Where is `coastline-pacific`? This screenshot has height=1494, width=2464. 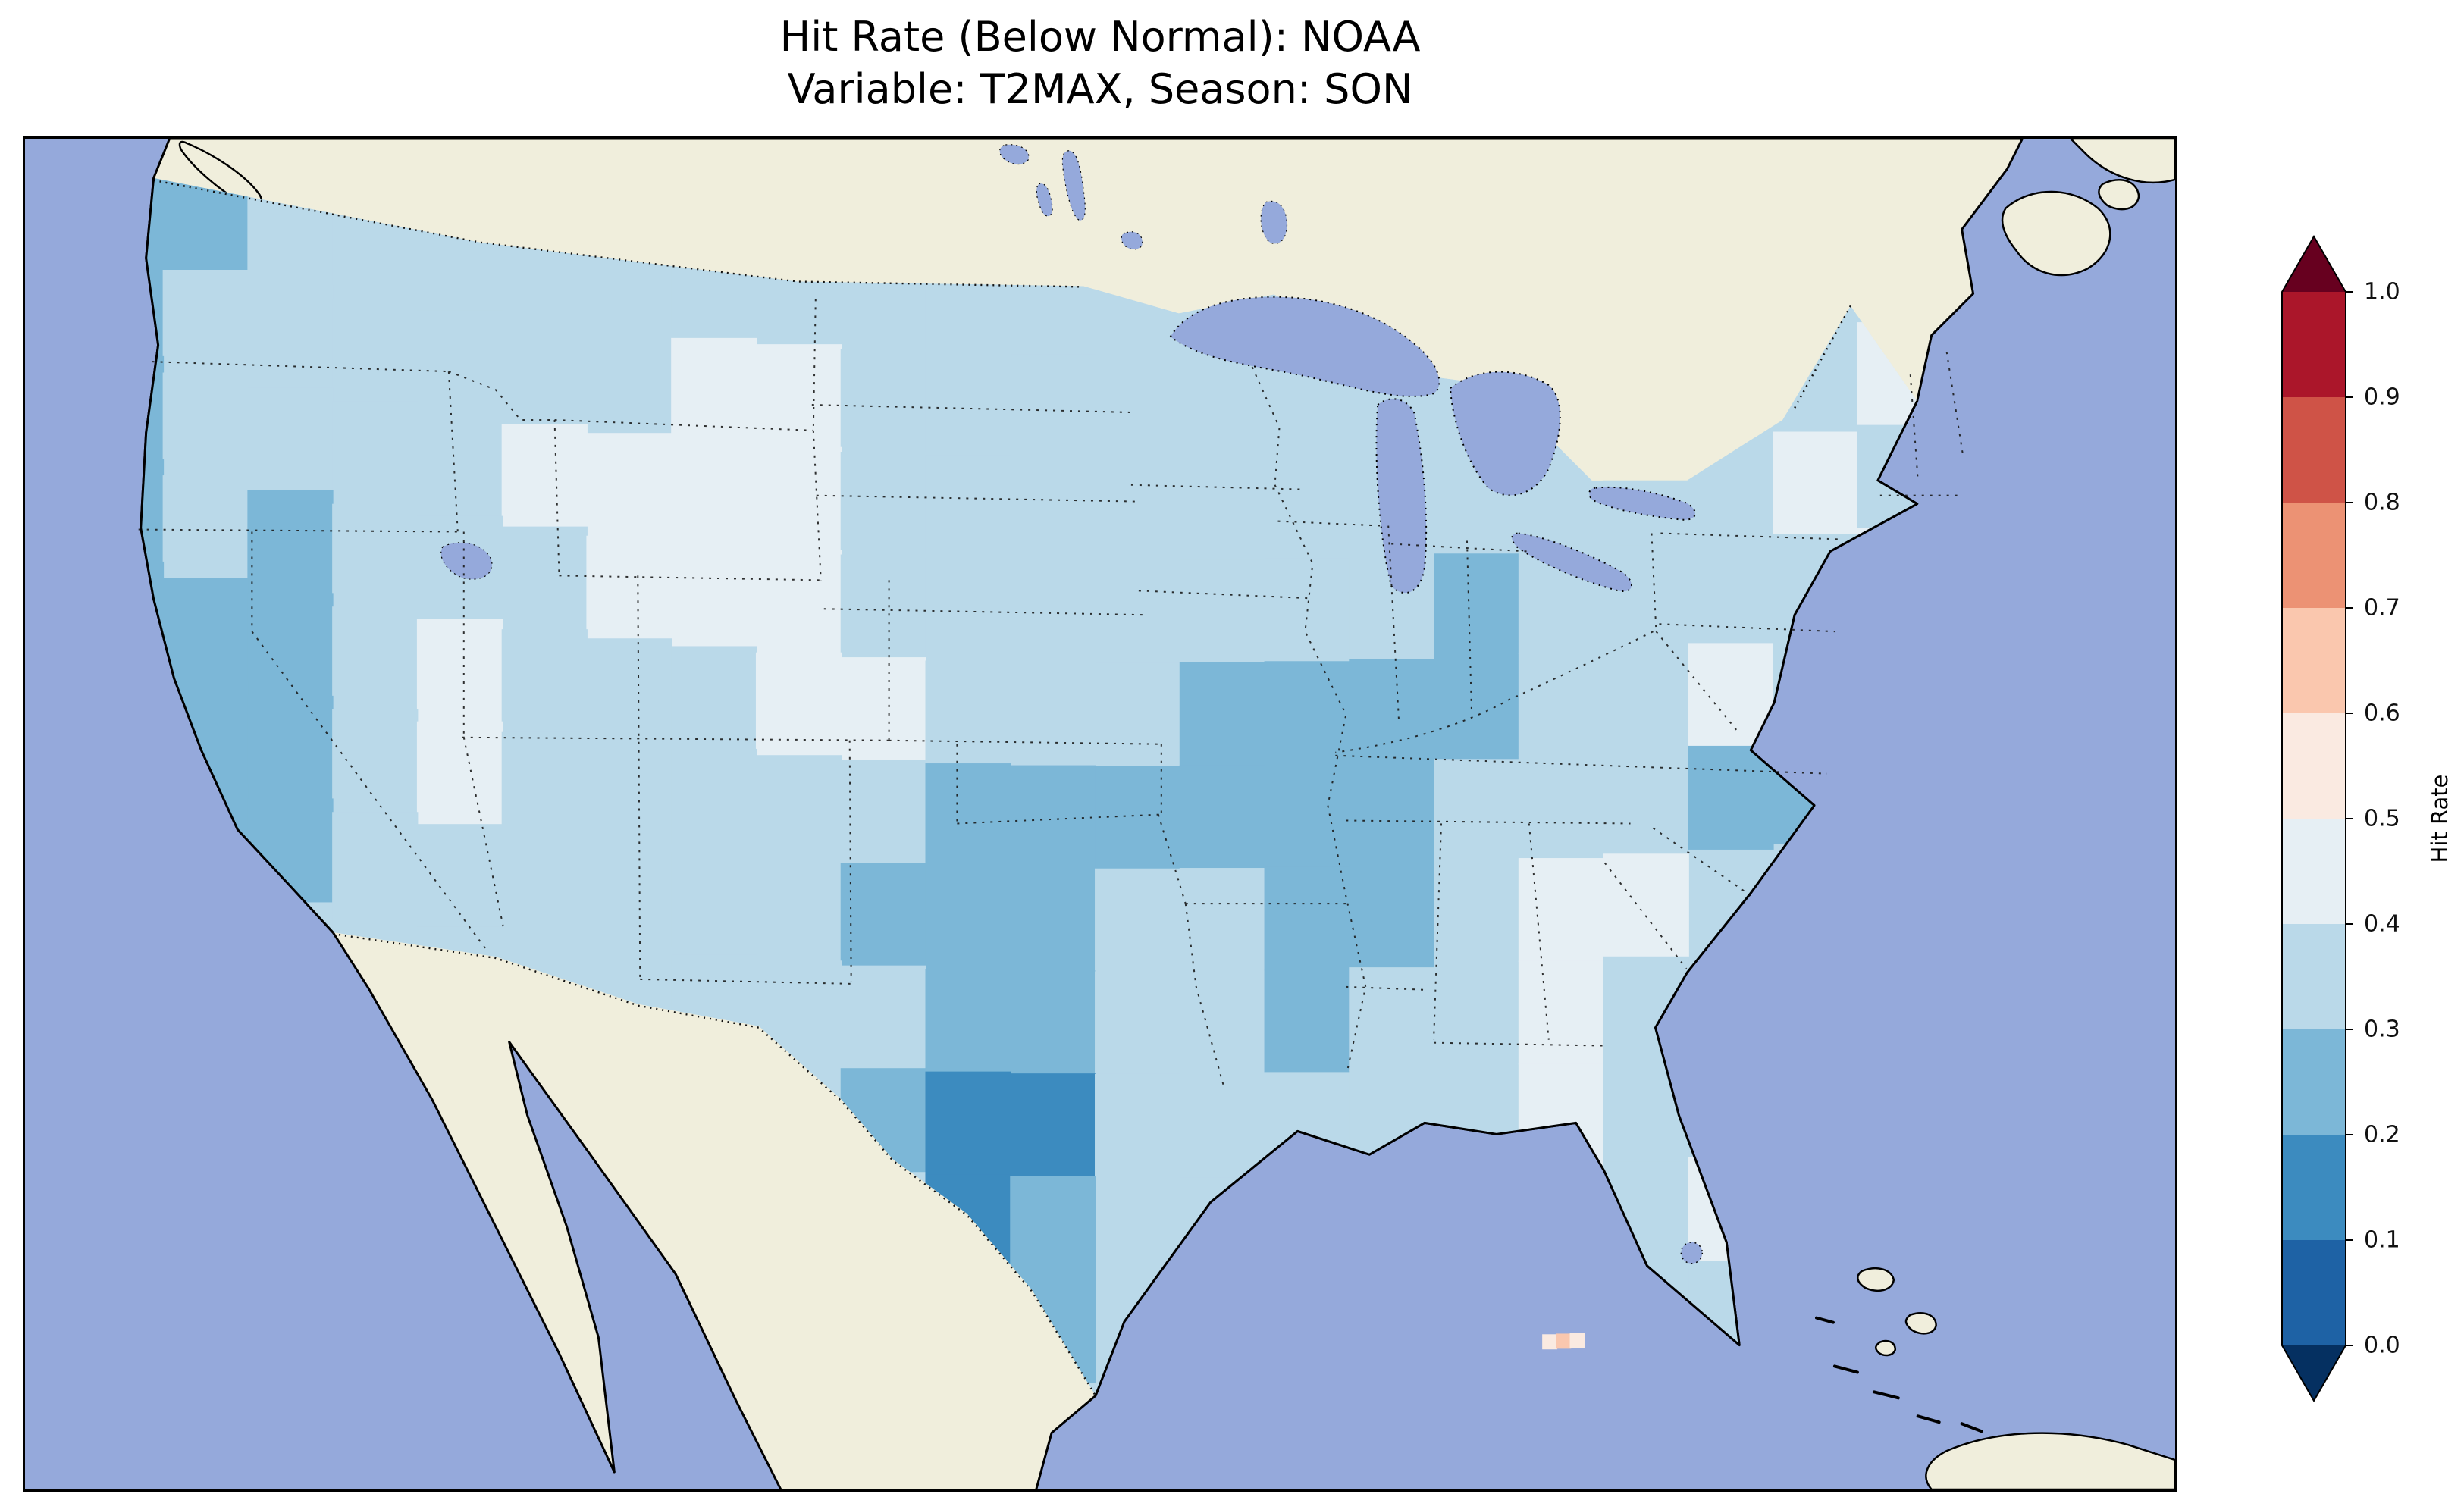
coastline-pacific is located at coordinates (237, 555).